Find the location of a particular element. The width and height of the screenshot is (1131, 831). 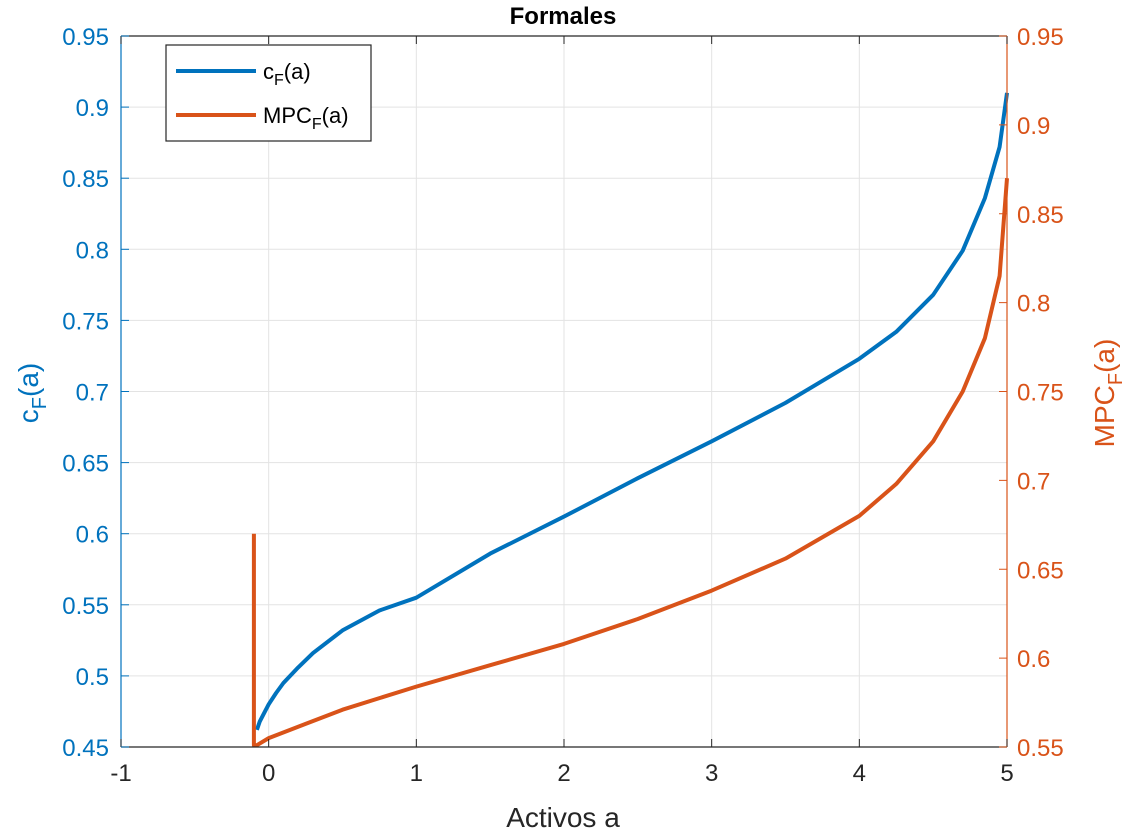

legend-c-main: c is located at coordinates (268, 71).